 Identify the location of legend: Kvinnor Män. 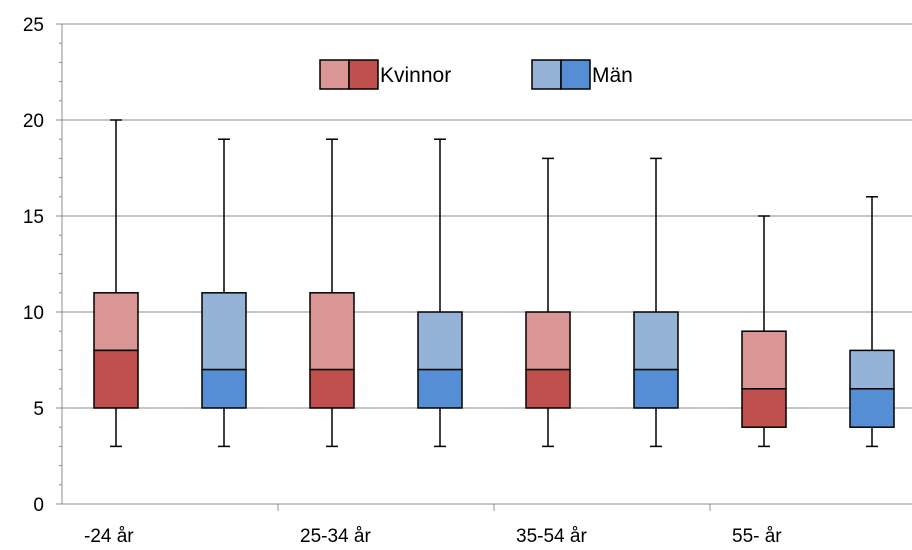
(476, 74).